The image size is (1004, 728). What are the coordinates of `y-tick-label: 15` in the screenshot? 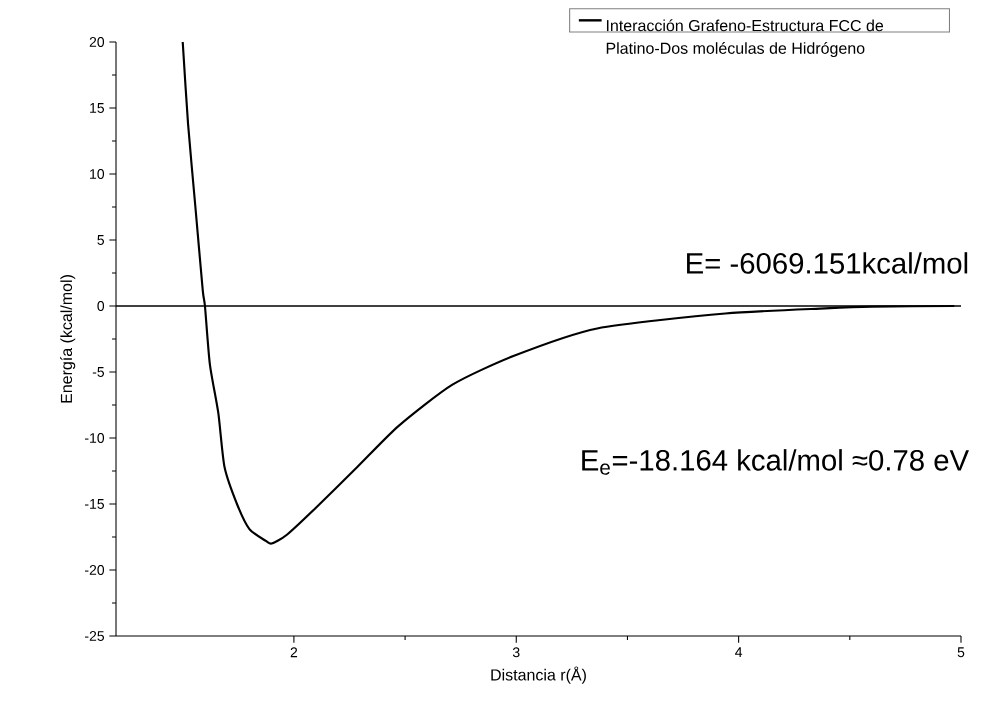 It's located at (97, 108).